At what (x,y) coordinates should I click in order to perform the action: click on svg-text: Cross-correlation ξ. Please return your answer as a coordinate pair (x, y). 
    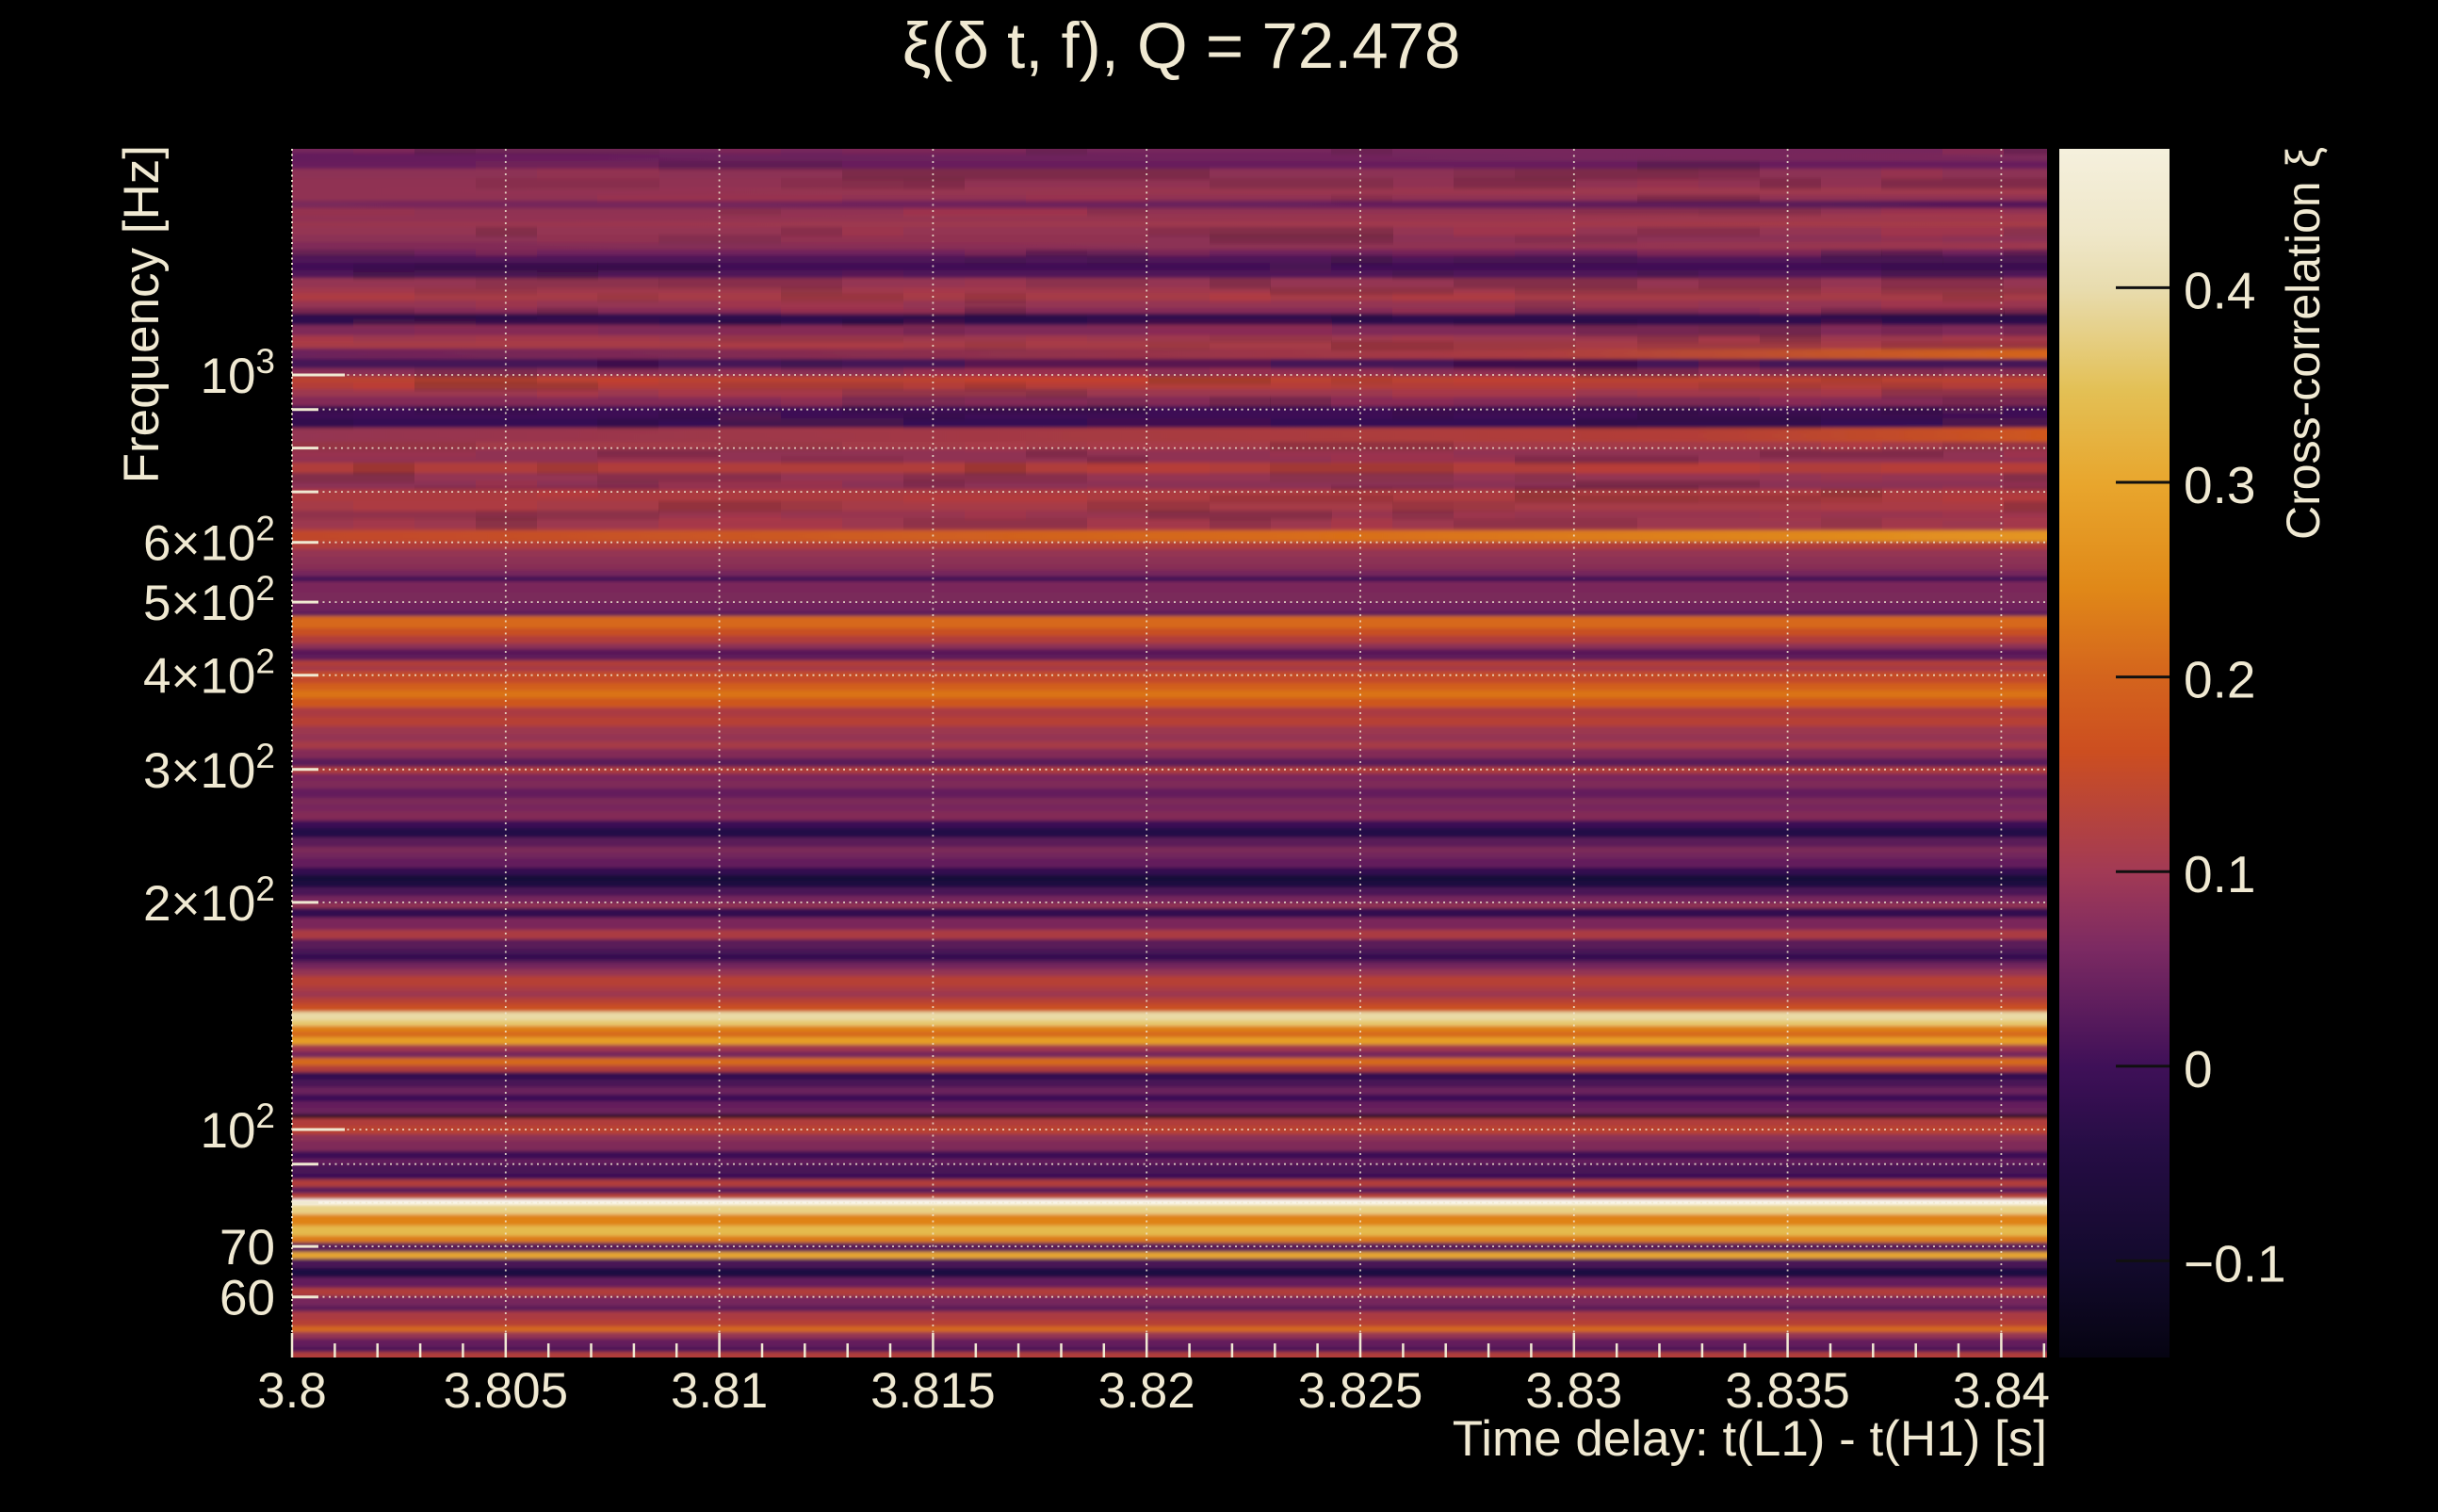
    Looking at the image, I should click on (2303, 343).